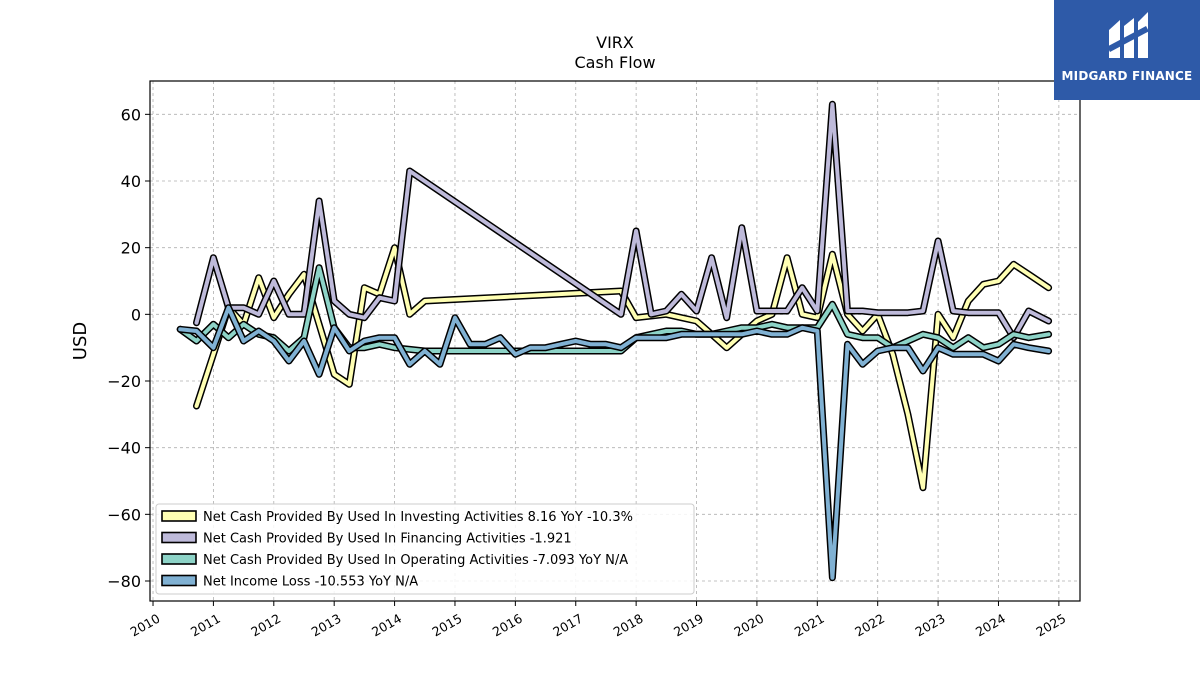 The image size is (1200, 675). Describe the element at coordinates (128, 348) in the screenshot. I see `y-ticks: 60 40 20 0 −20 −40 −60 −80` at that location.